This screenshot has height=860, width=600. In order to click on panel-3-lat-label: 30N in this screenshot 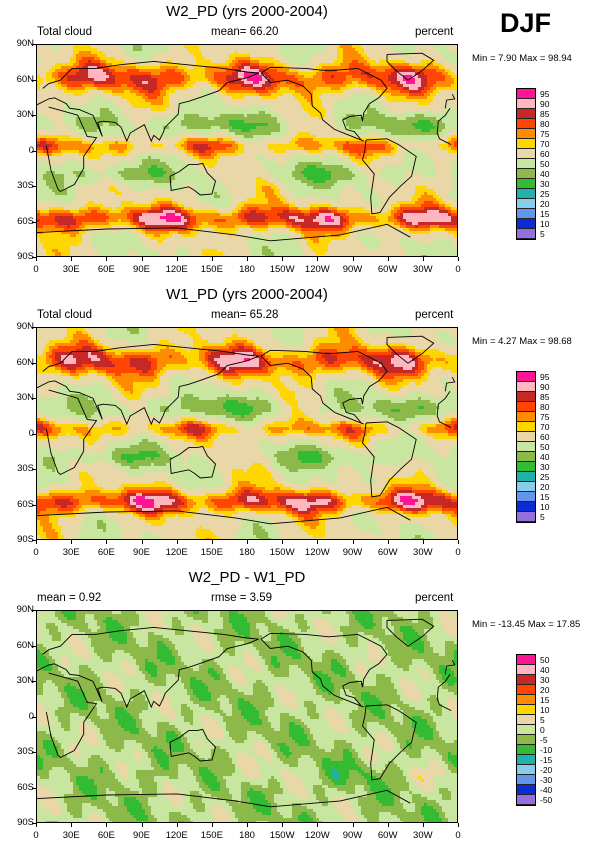, I will do `click(25, 680)`.